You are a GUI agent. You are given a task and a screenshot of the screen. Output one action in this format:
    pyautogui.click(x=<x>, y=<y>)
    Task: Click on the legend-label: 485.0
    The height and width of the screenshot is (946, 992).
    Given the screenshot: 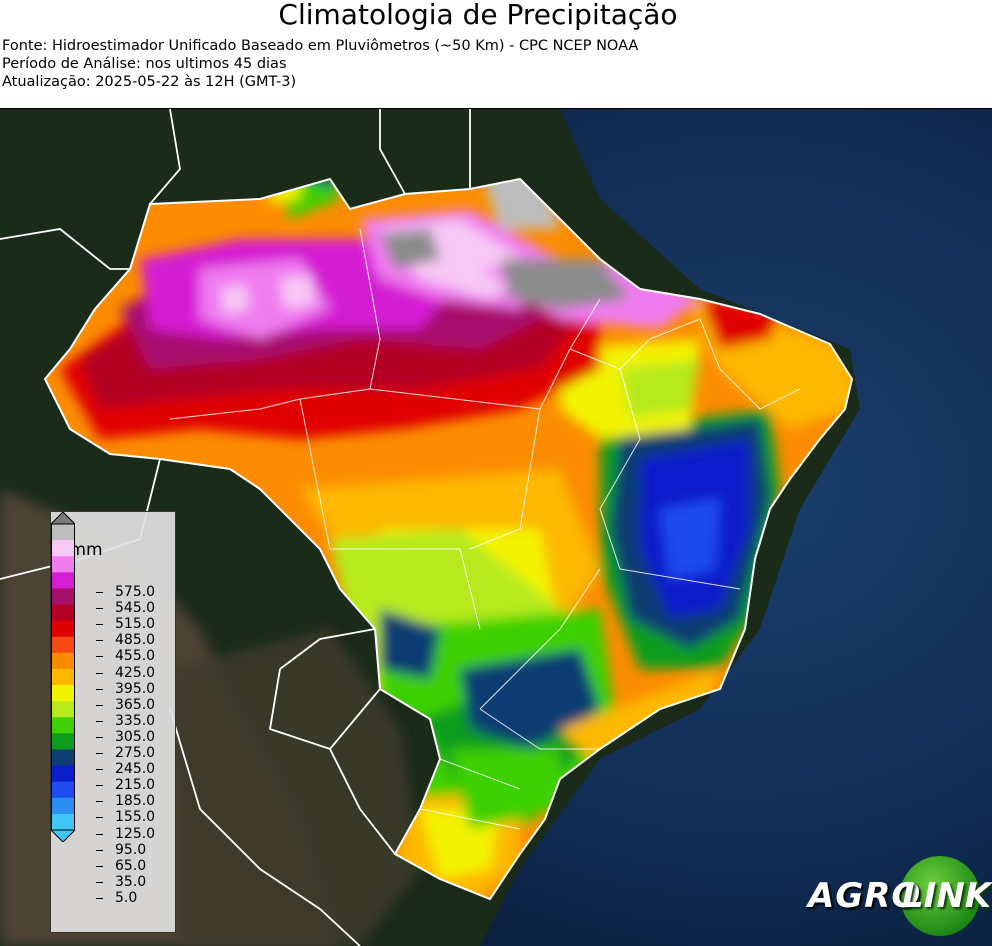 What is the action you would take?
    pyautogui.click(x=135, y=640)
    